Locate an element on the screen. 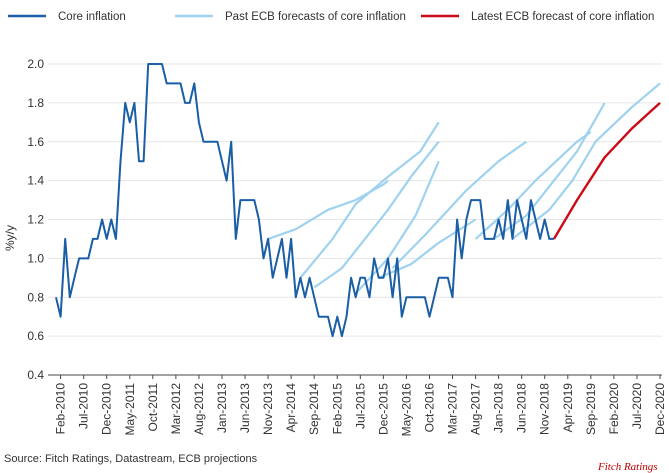 Image resolution: width=669 pixels, height=473 pixels. x-tick-label-13: Jul-2015 is located at coordinates (360, 406).